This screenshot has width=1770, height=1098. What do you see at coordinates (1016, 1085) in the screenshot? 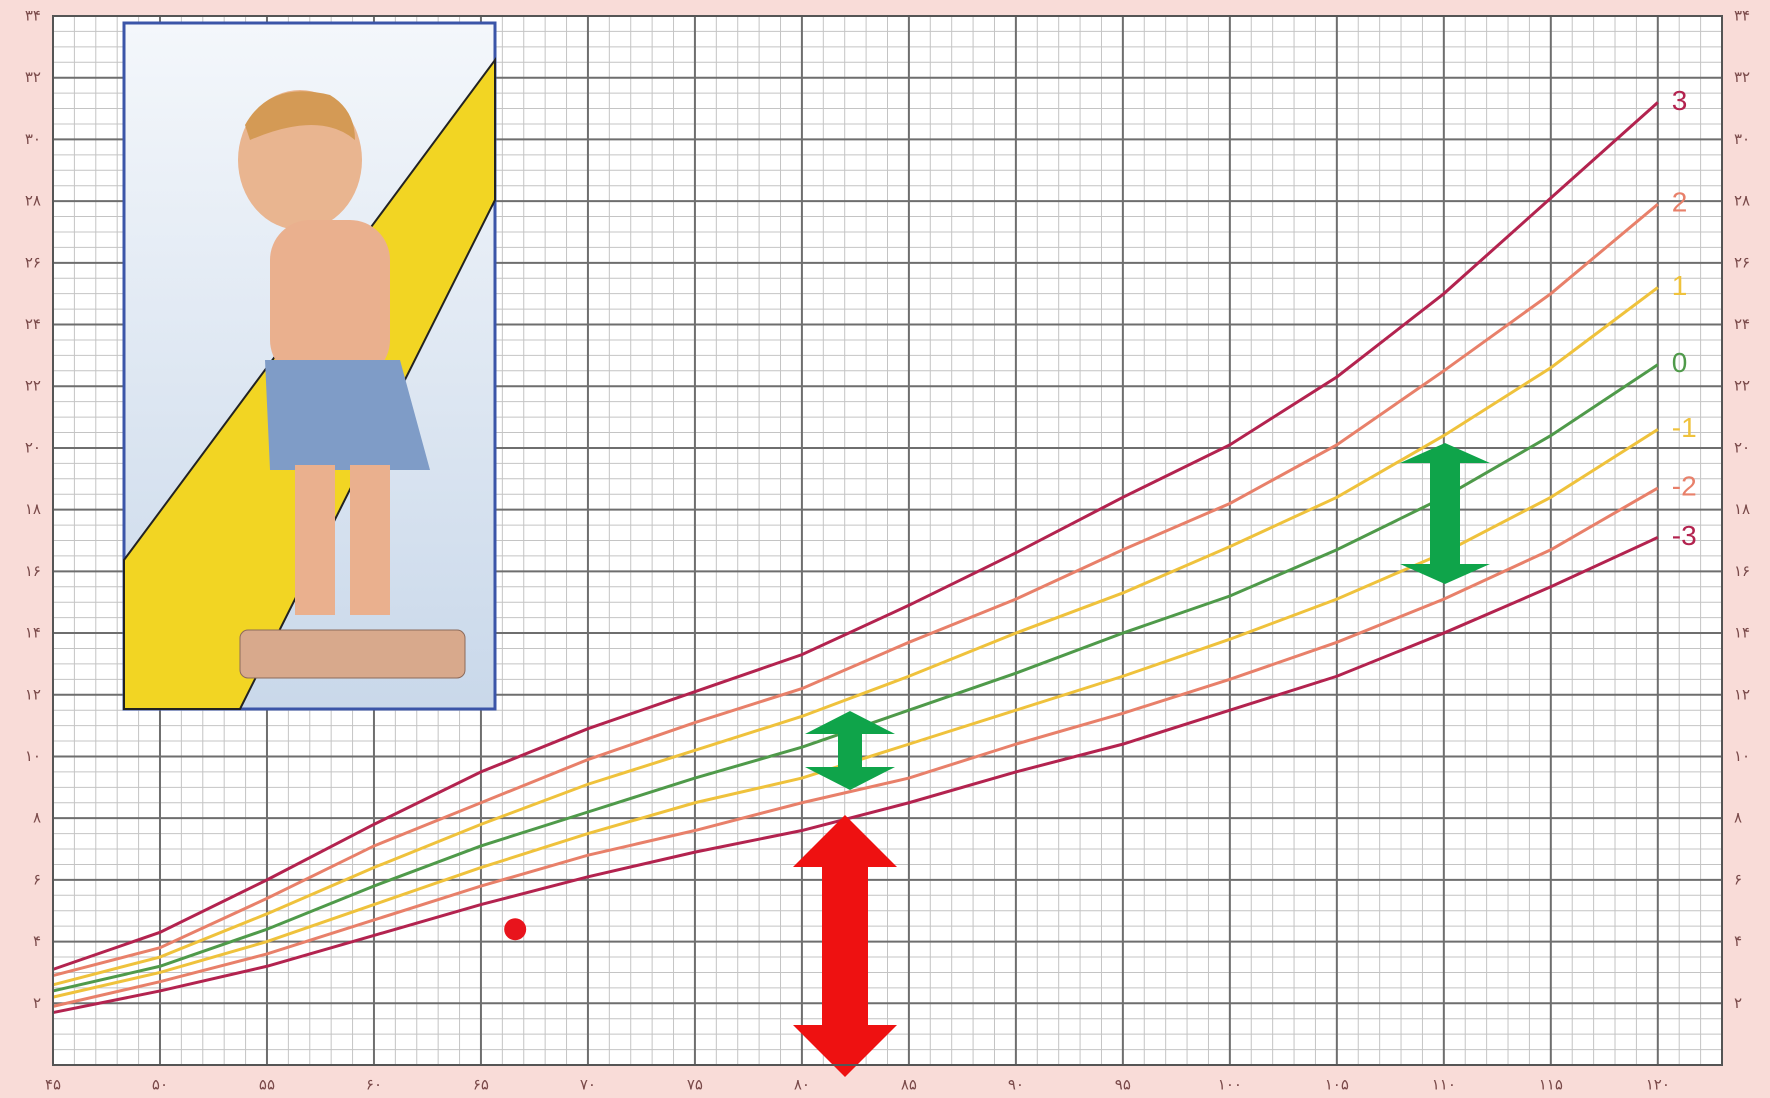
I see `x-tick-label: ۹۰` at bounding box center [1016, 1085].